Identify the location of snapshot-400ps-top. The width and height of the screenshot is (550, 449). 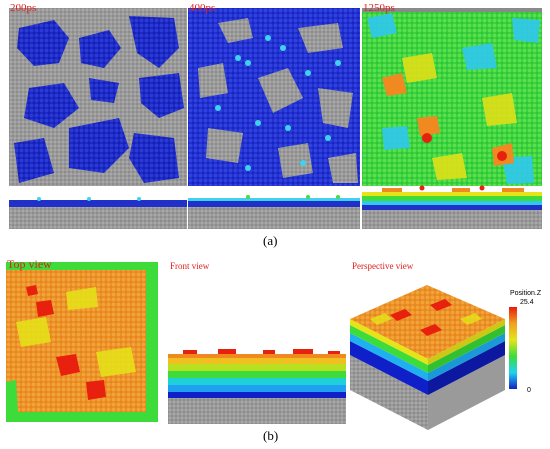
(274, 97).